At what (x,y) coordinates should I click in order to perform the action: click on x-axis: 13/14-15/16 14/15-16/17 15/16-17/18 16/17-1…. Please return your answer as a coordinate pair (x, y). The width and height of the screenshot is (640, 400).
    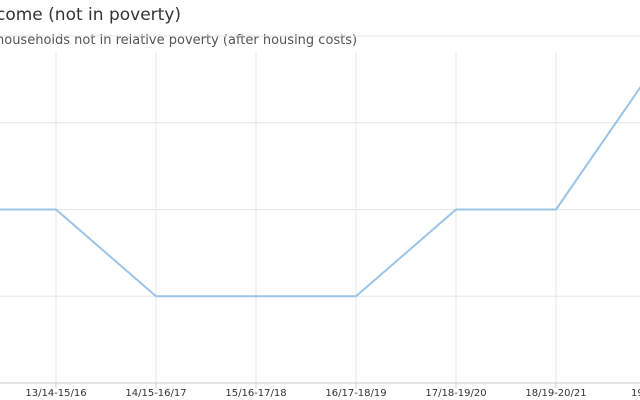
    Looking at the image, I should click on (320, 390).